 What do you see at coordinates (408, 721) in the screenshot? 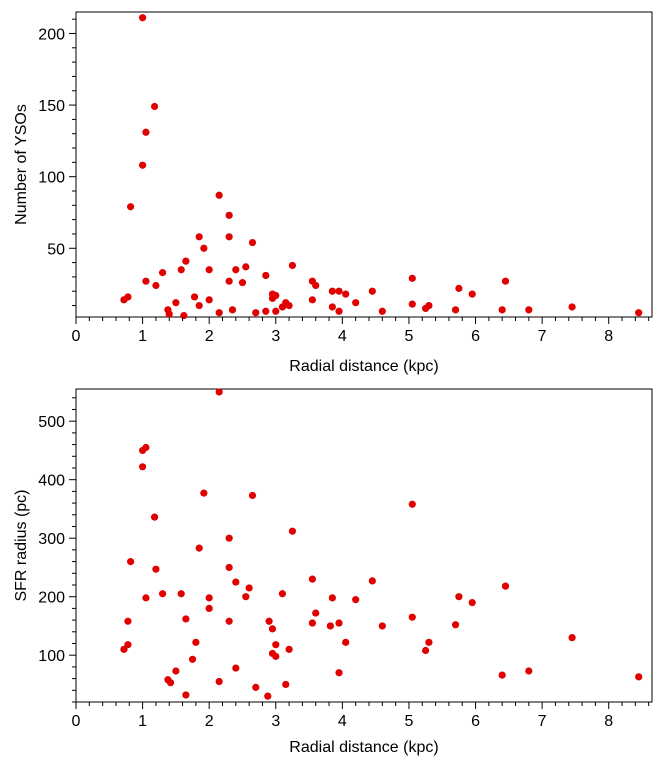
I see `bottom-x-tick-label: 5` at bounding box center [408, 721].